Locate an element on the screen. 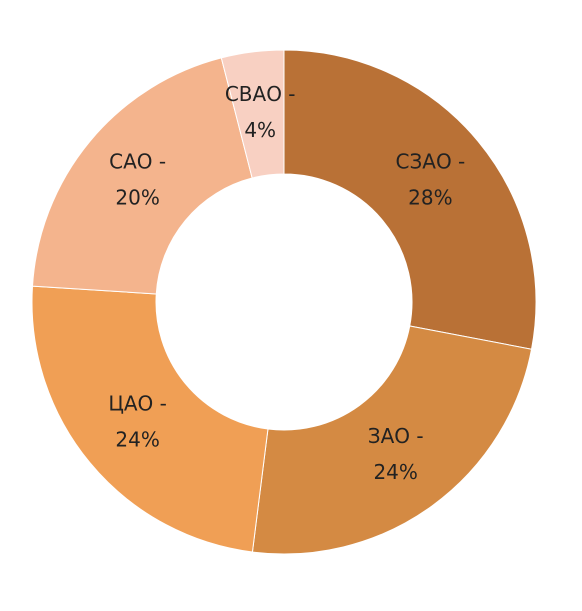 This screenshot has height=611, width=582. slice-value-label: 20% is located at coordinates (137, 197).